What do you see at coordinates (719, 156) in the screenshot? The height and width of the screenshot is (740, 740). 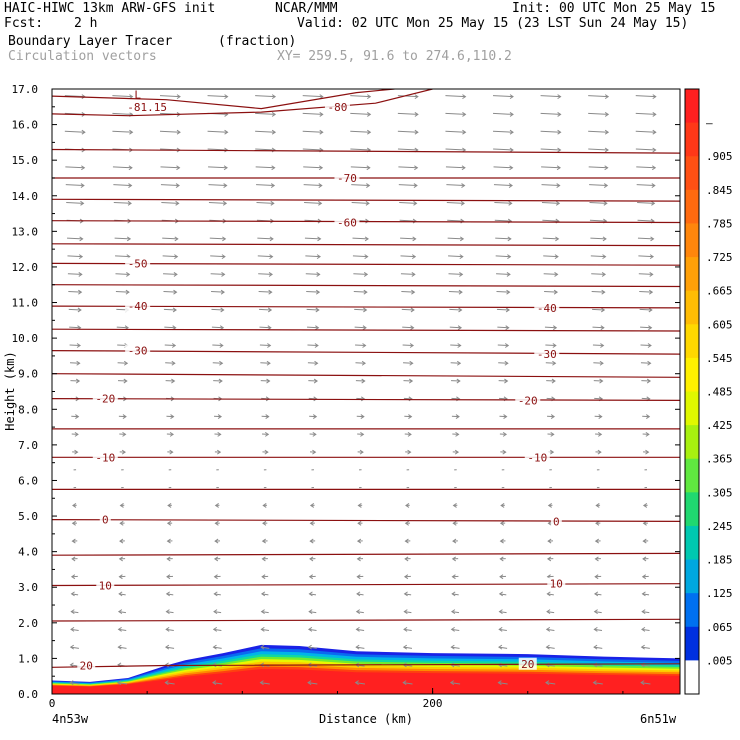 I see `colorbar-label: .905` at bounding box center [719, 156].